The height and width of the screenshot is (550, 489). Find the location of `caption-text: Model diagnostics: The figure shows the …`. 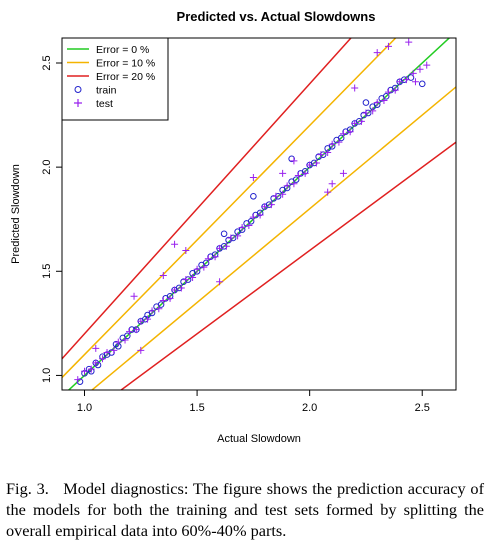

caption-text: Model diagnostics: The figure shows the … is located at coordinates (245, 509).